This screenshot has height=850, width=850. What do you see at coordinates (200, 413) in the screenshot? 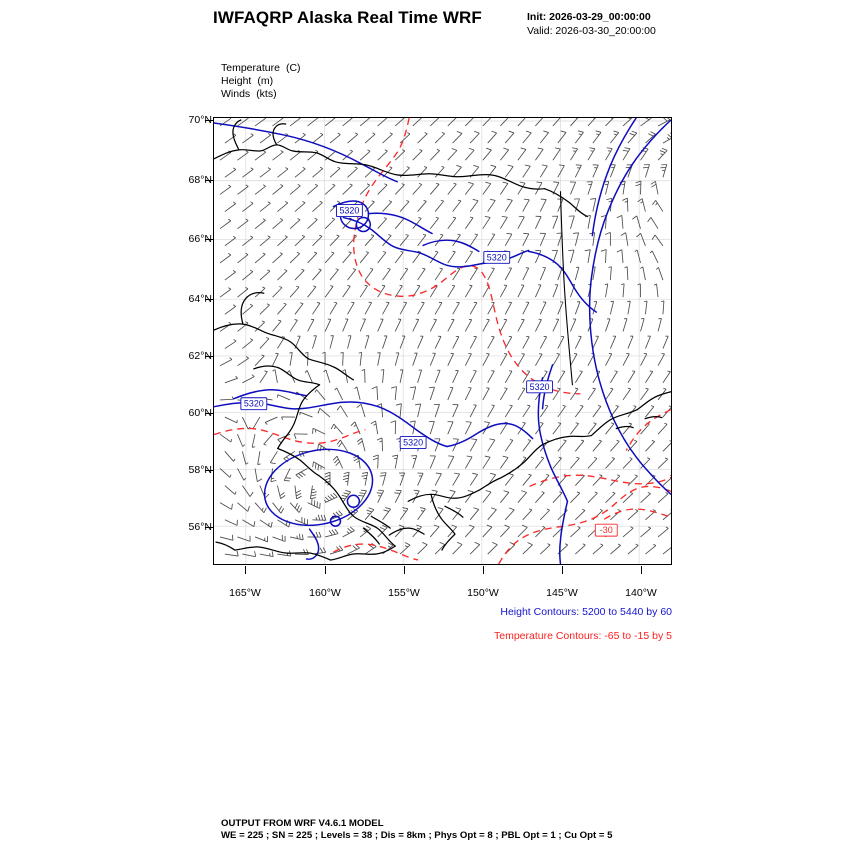
I see `y-tick-label-60n: 60°N` at bounding box center [200, 413].